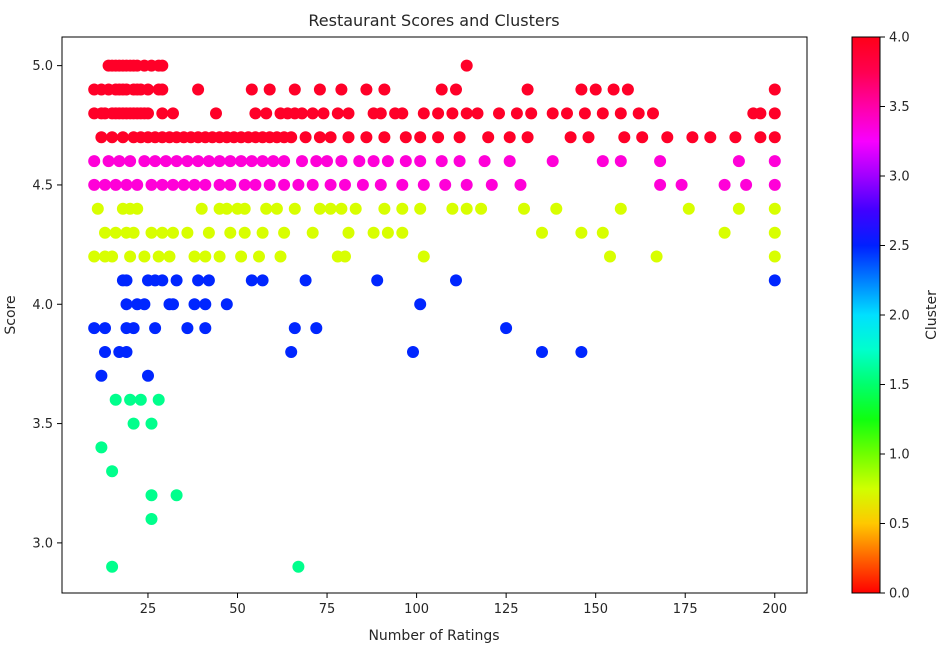  I want to click on colorbar-tick-label: 0.5, so click(899, 524).